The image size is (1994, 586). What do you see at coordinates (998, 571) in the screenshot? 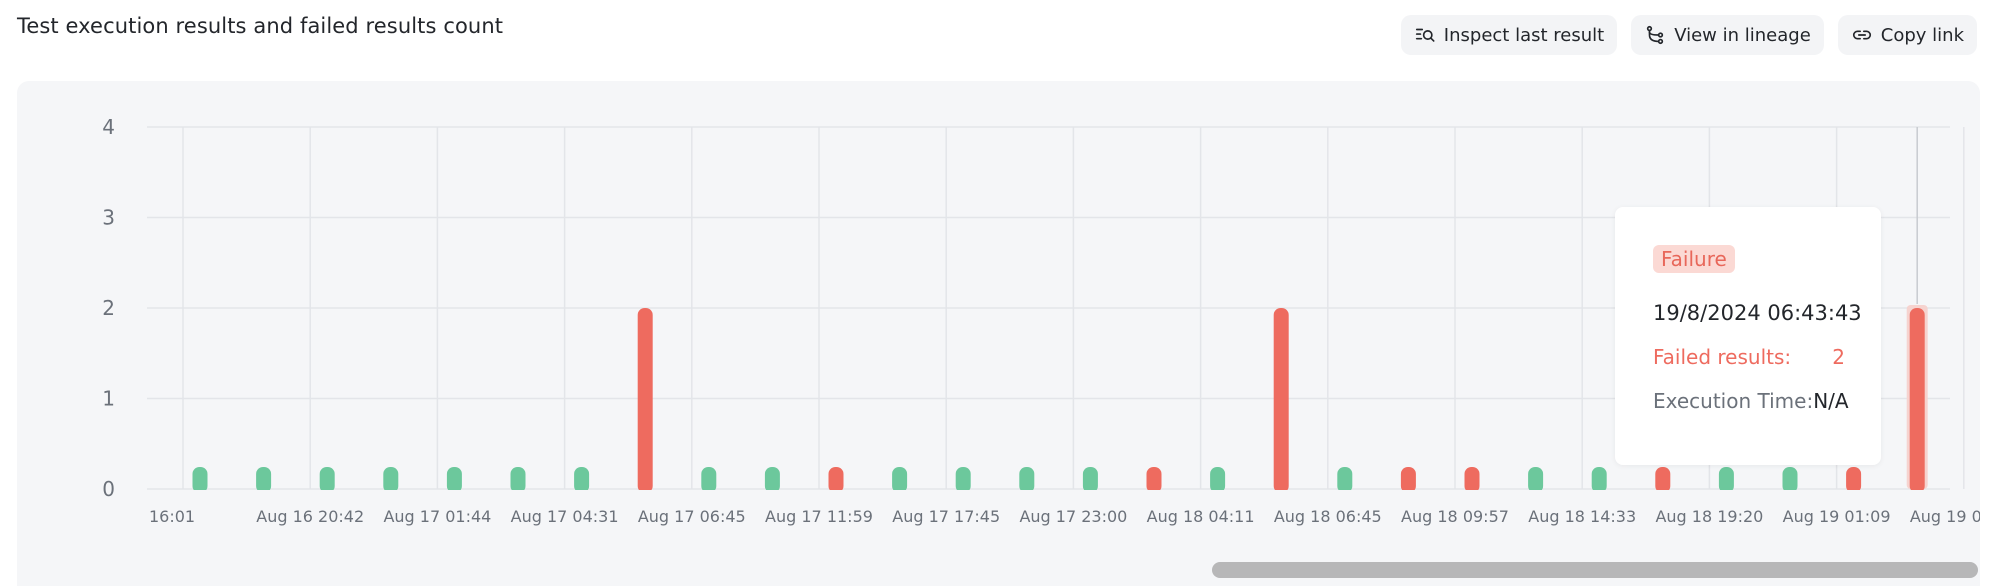
I see `horizontal-scrollbar` at bounding box center [998, 571].